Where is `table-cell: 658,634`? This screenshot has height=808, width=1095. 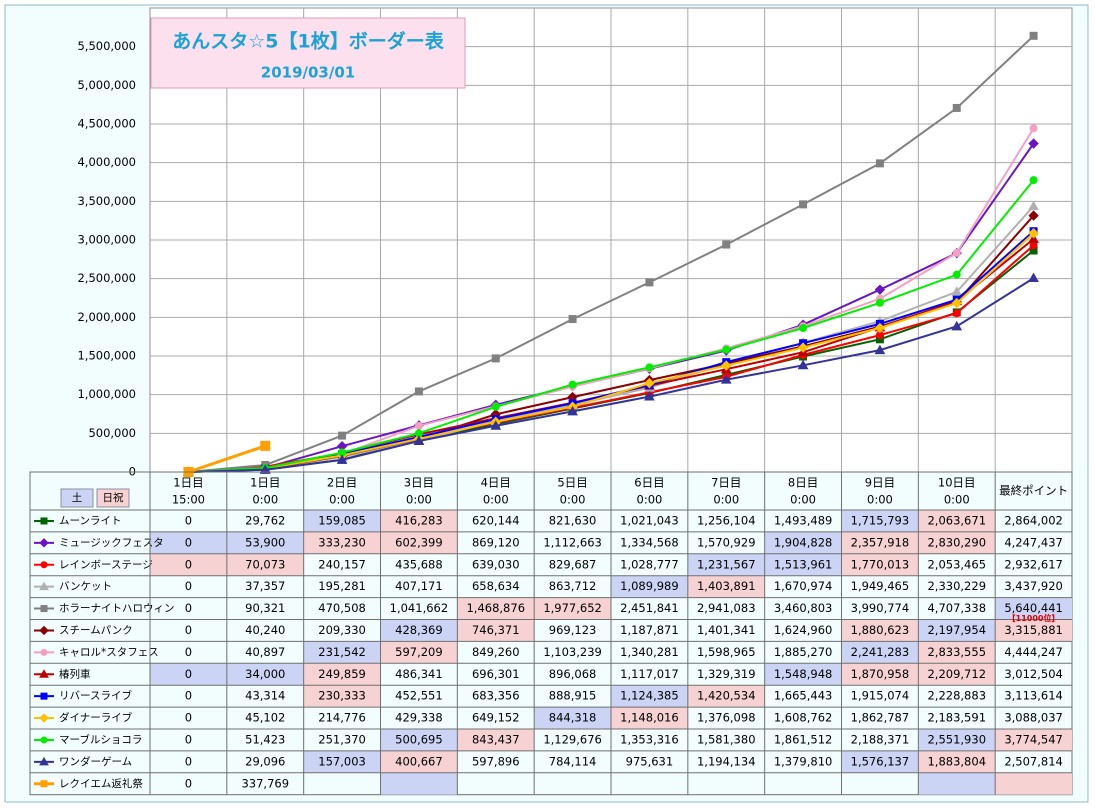 table-cell: 658,634 is located at coordinates (496, 586).